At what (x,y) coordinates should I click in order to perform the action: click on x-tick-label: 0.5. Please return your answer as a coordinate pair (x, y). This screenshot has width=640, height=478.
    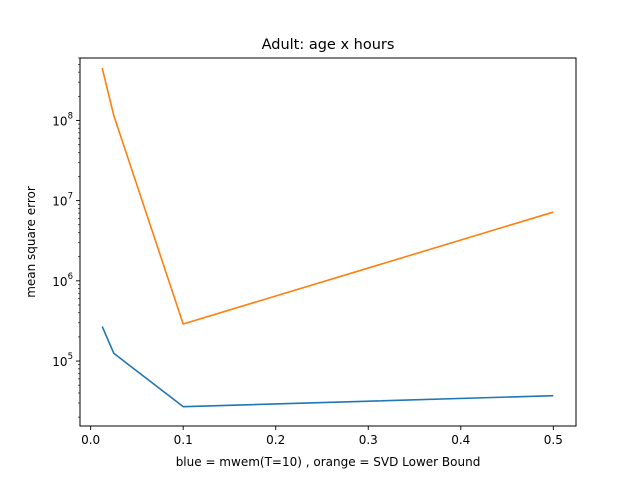
    Looking at the image, I should click on (553, 440).